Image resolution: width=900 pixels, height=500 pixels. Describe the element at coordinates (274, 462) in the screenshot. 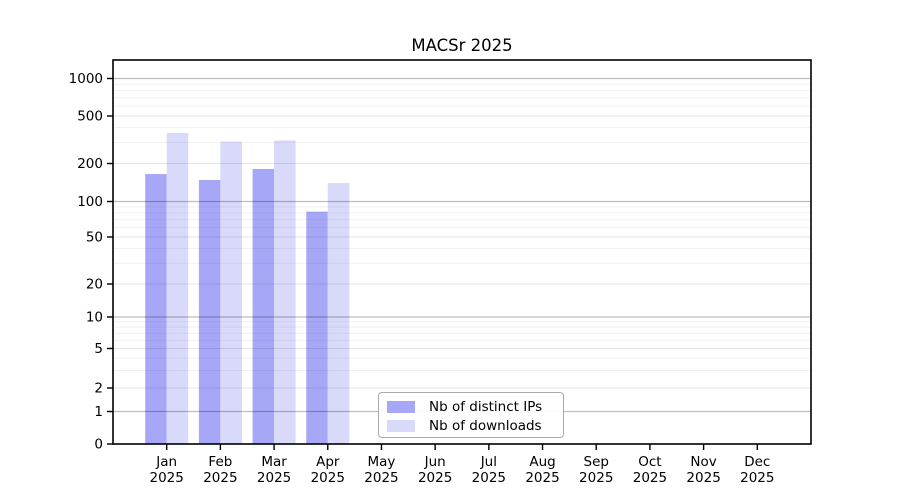

I see `x-tick-label-month: Mar` at that location.